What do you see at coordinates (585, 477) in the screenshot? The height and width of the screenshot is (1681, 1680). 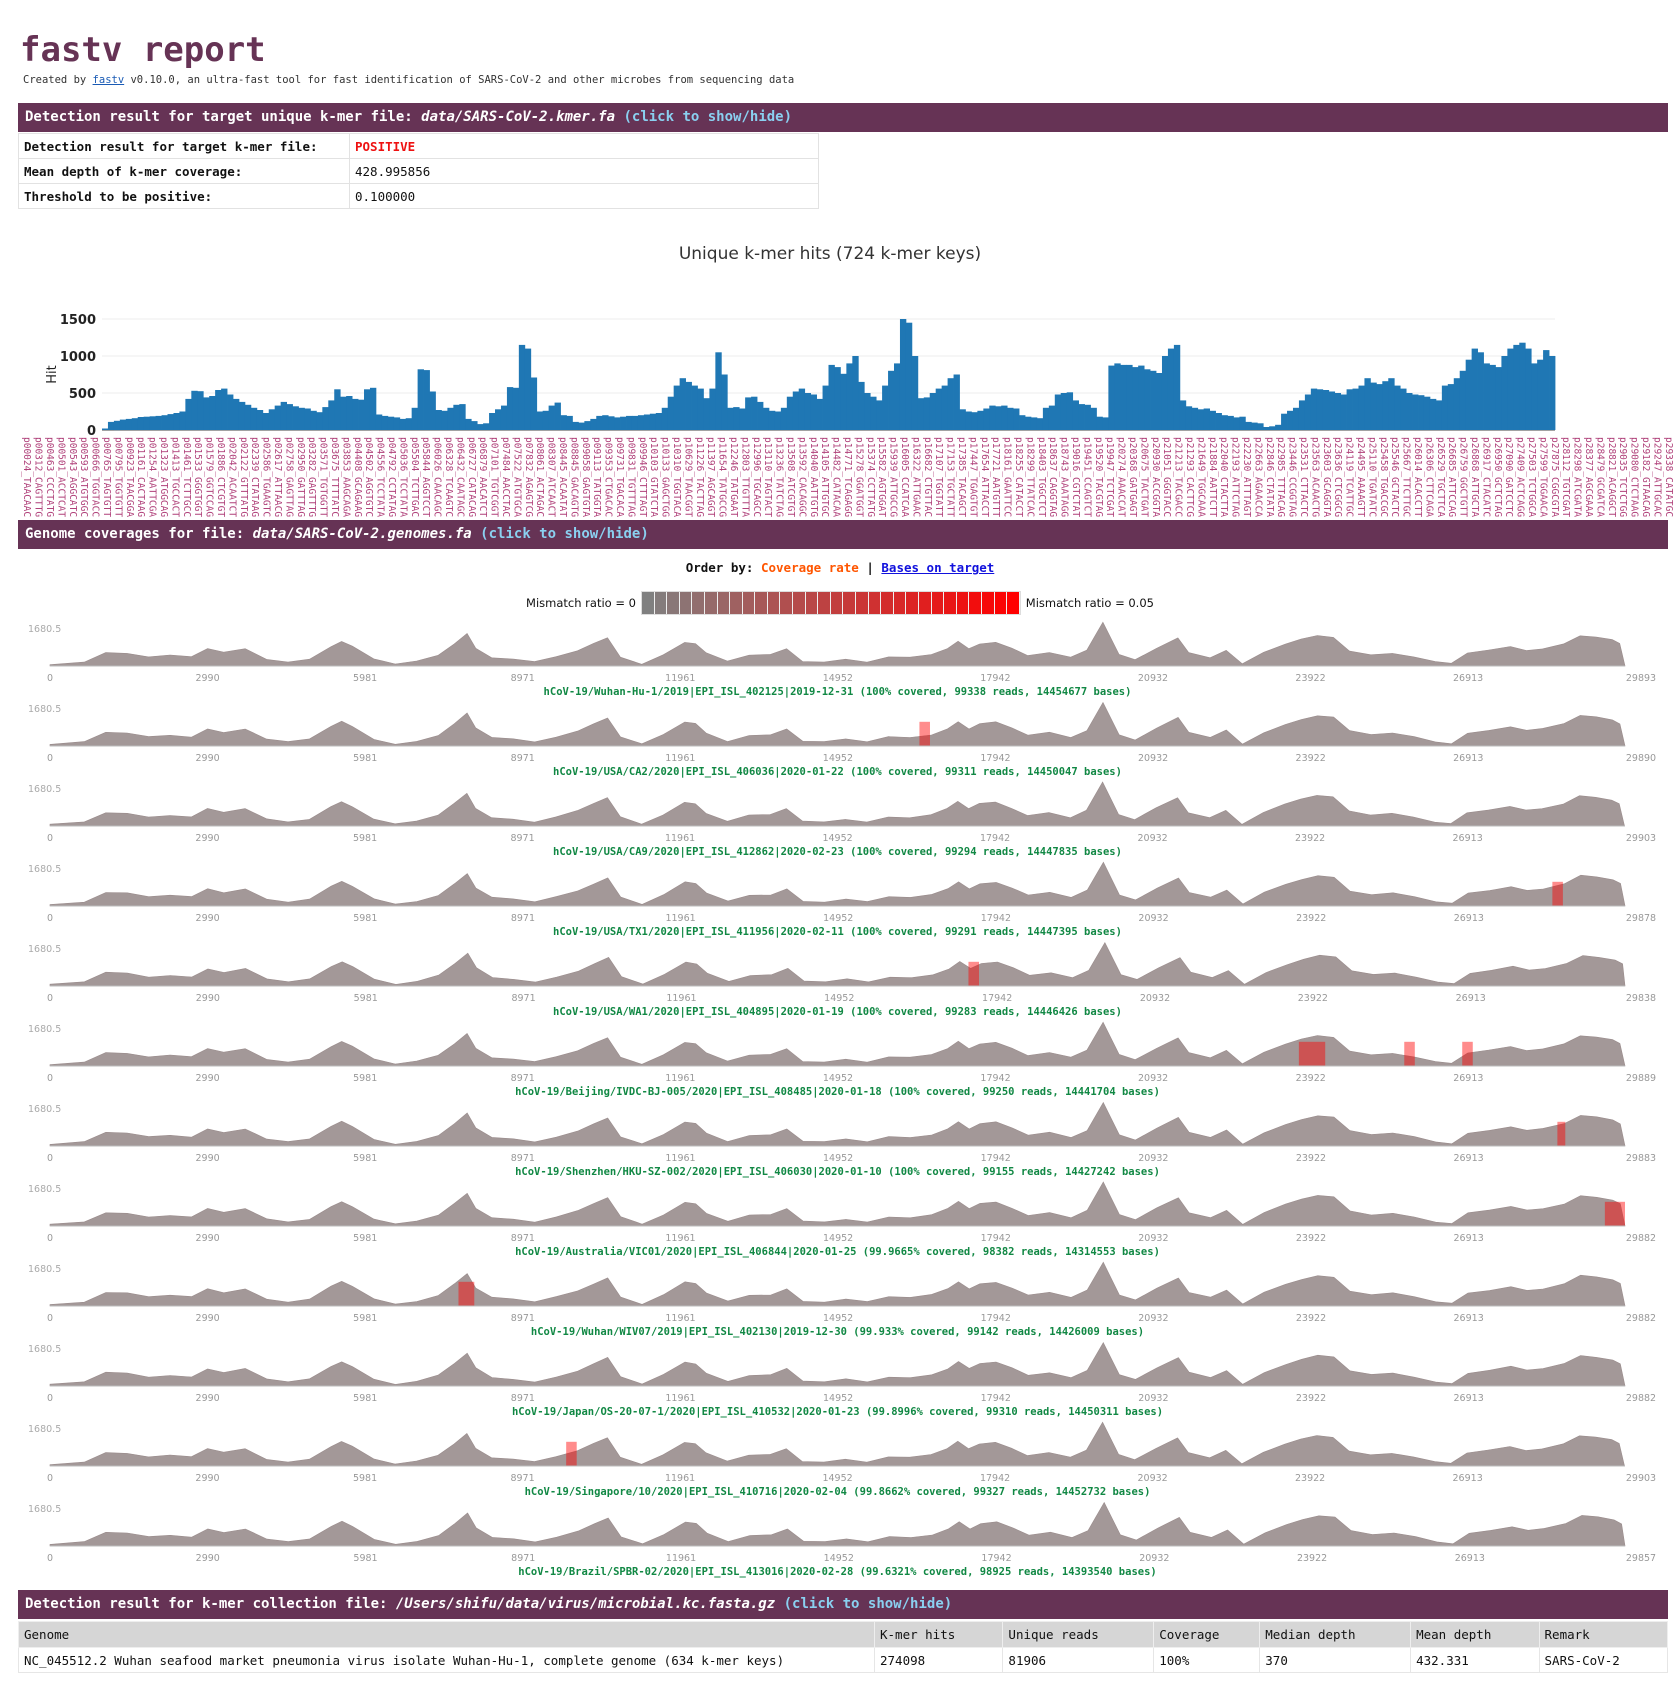 I see `x-tick-label: p09058_GAGTGTA` at bounding box center [585, 477].